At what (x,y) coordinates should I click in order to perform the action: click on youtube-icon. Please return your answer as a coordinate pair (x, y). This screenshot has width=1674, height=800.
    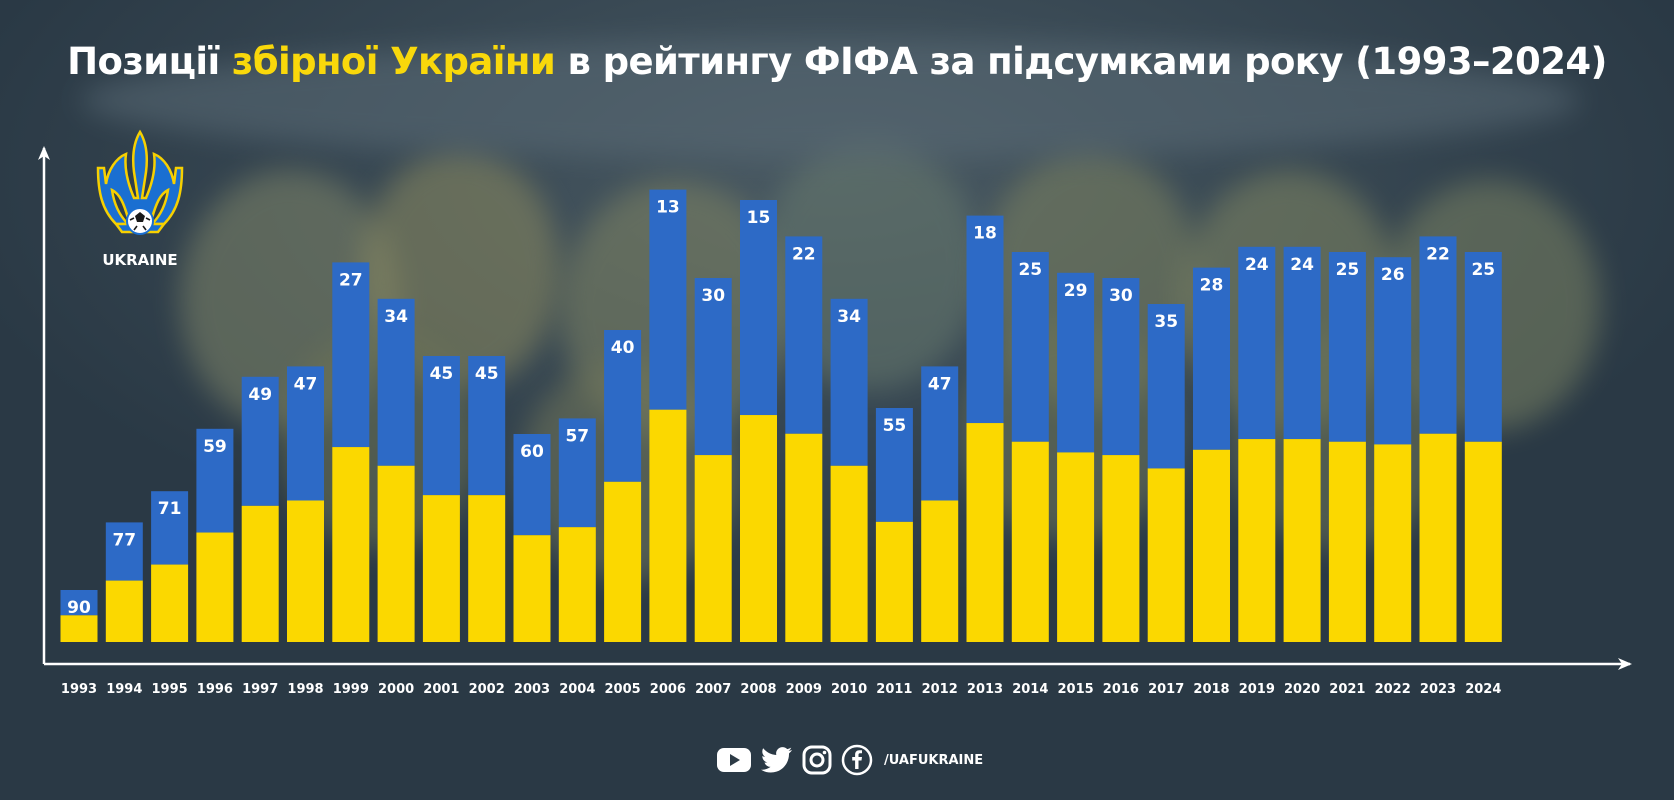
    Looking at the image, I should click on (734, 760).